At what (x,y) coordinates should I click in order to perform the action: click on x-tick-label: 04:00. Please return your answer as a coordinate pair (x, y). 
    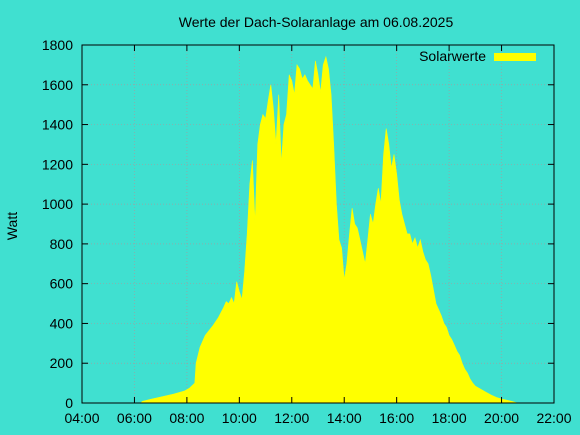
    Looking at the image, I should click on (81, 418).